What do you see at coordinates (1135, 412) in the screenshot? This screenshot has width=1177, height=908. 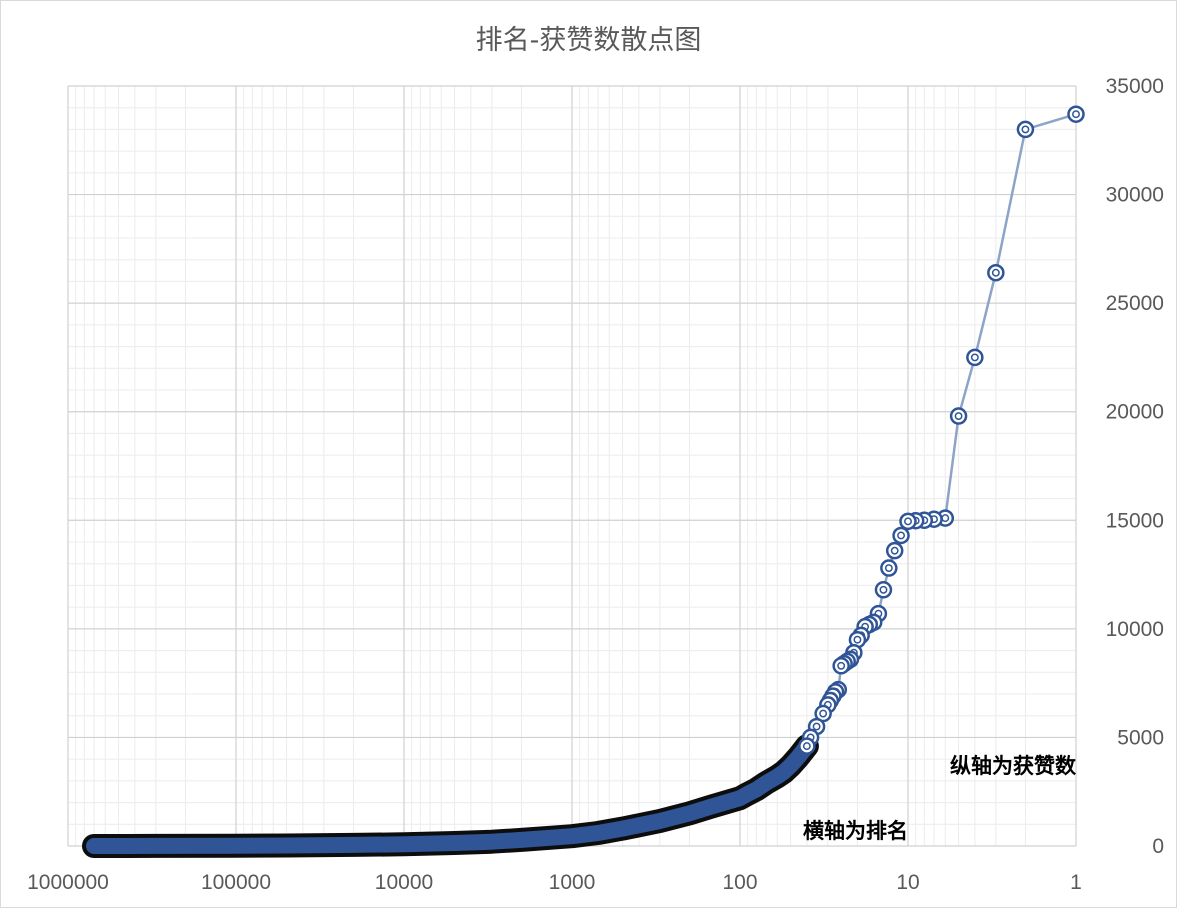 I see `y-tick-label: 20000` at bounding box center [1135, 412].